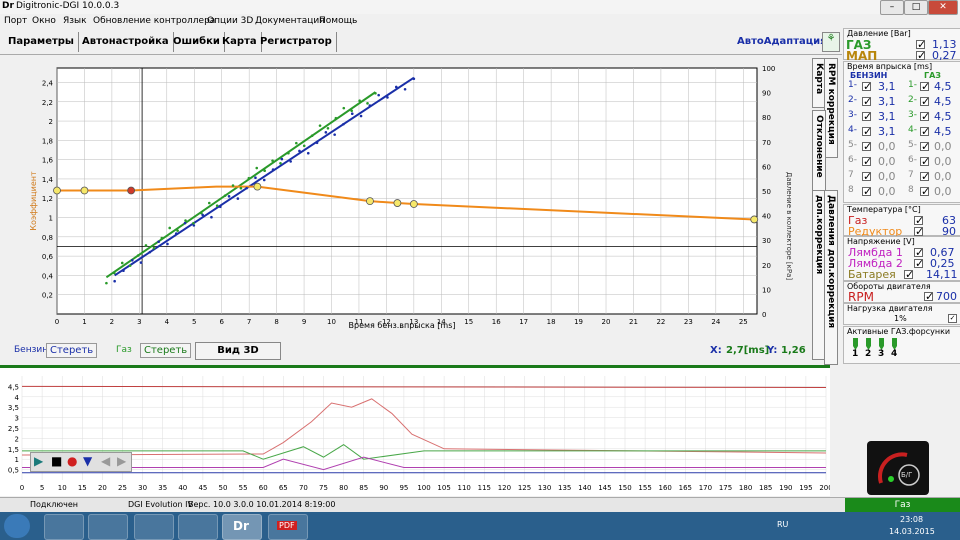 This screenshot has width=960, height=540. What do you see at coordinates (88, 461) in the screenshot?
I see `marker-icon: ▼` at bounding box center [88, 461].